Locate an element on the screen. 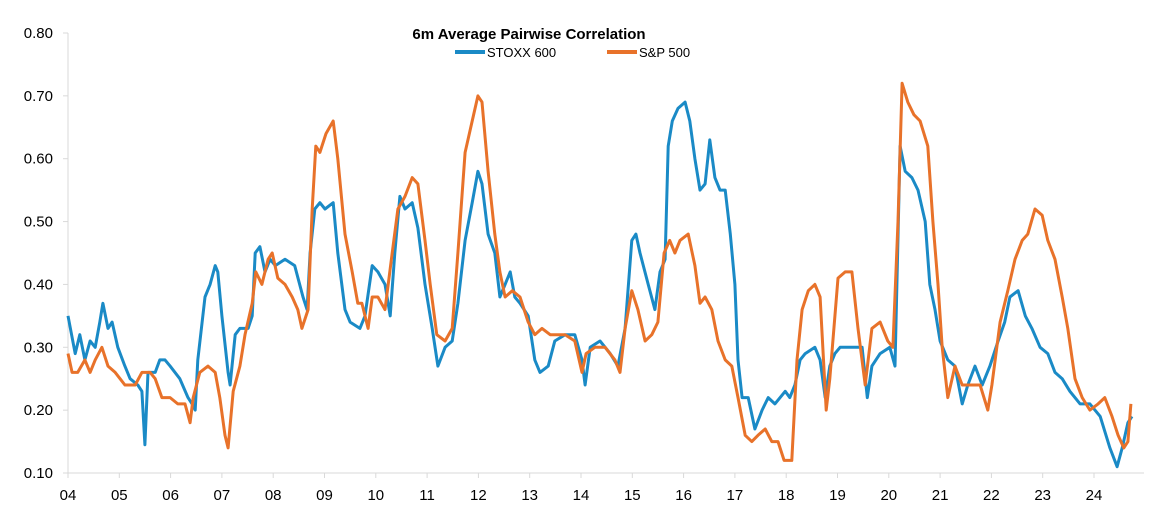  y-tick-label: 0.60 is located at coordinates (38, 159).